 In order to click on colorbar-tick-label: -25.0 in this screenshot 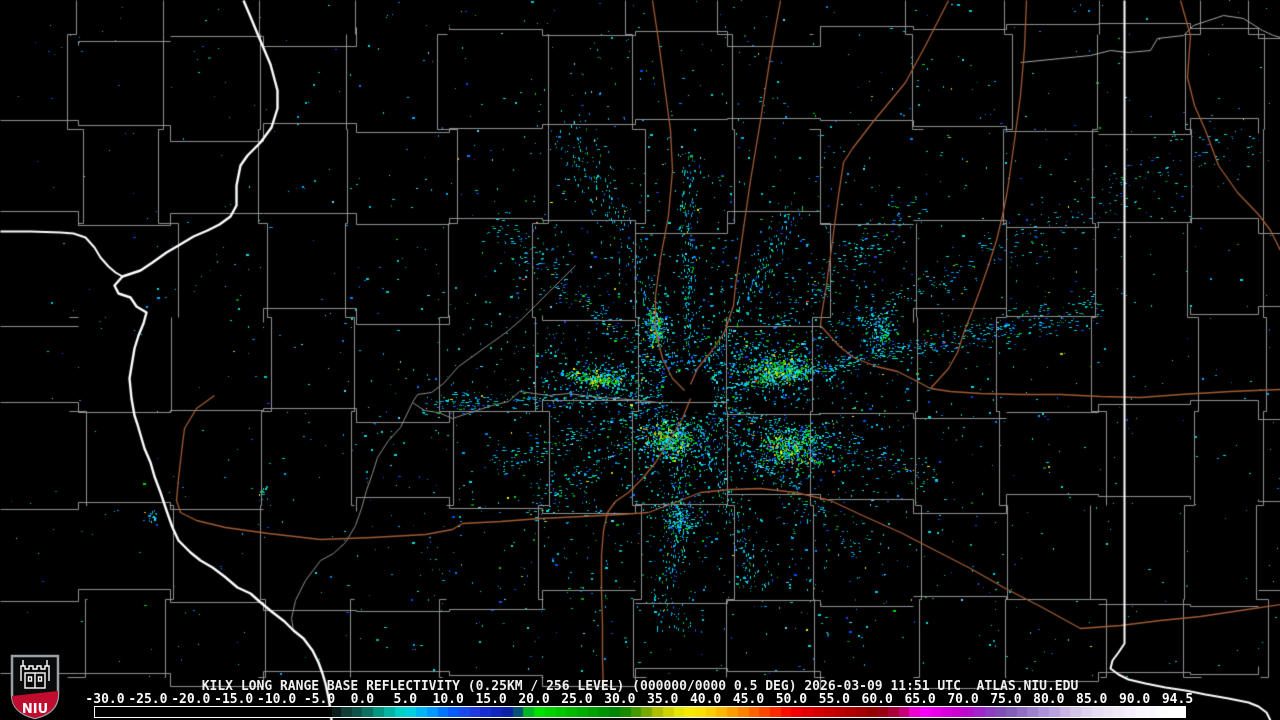, I will do `click(148, 699)`.